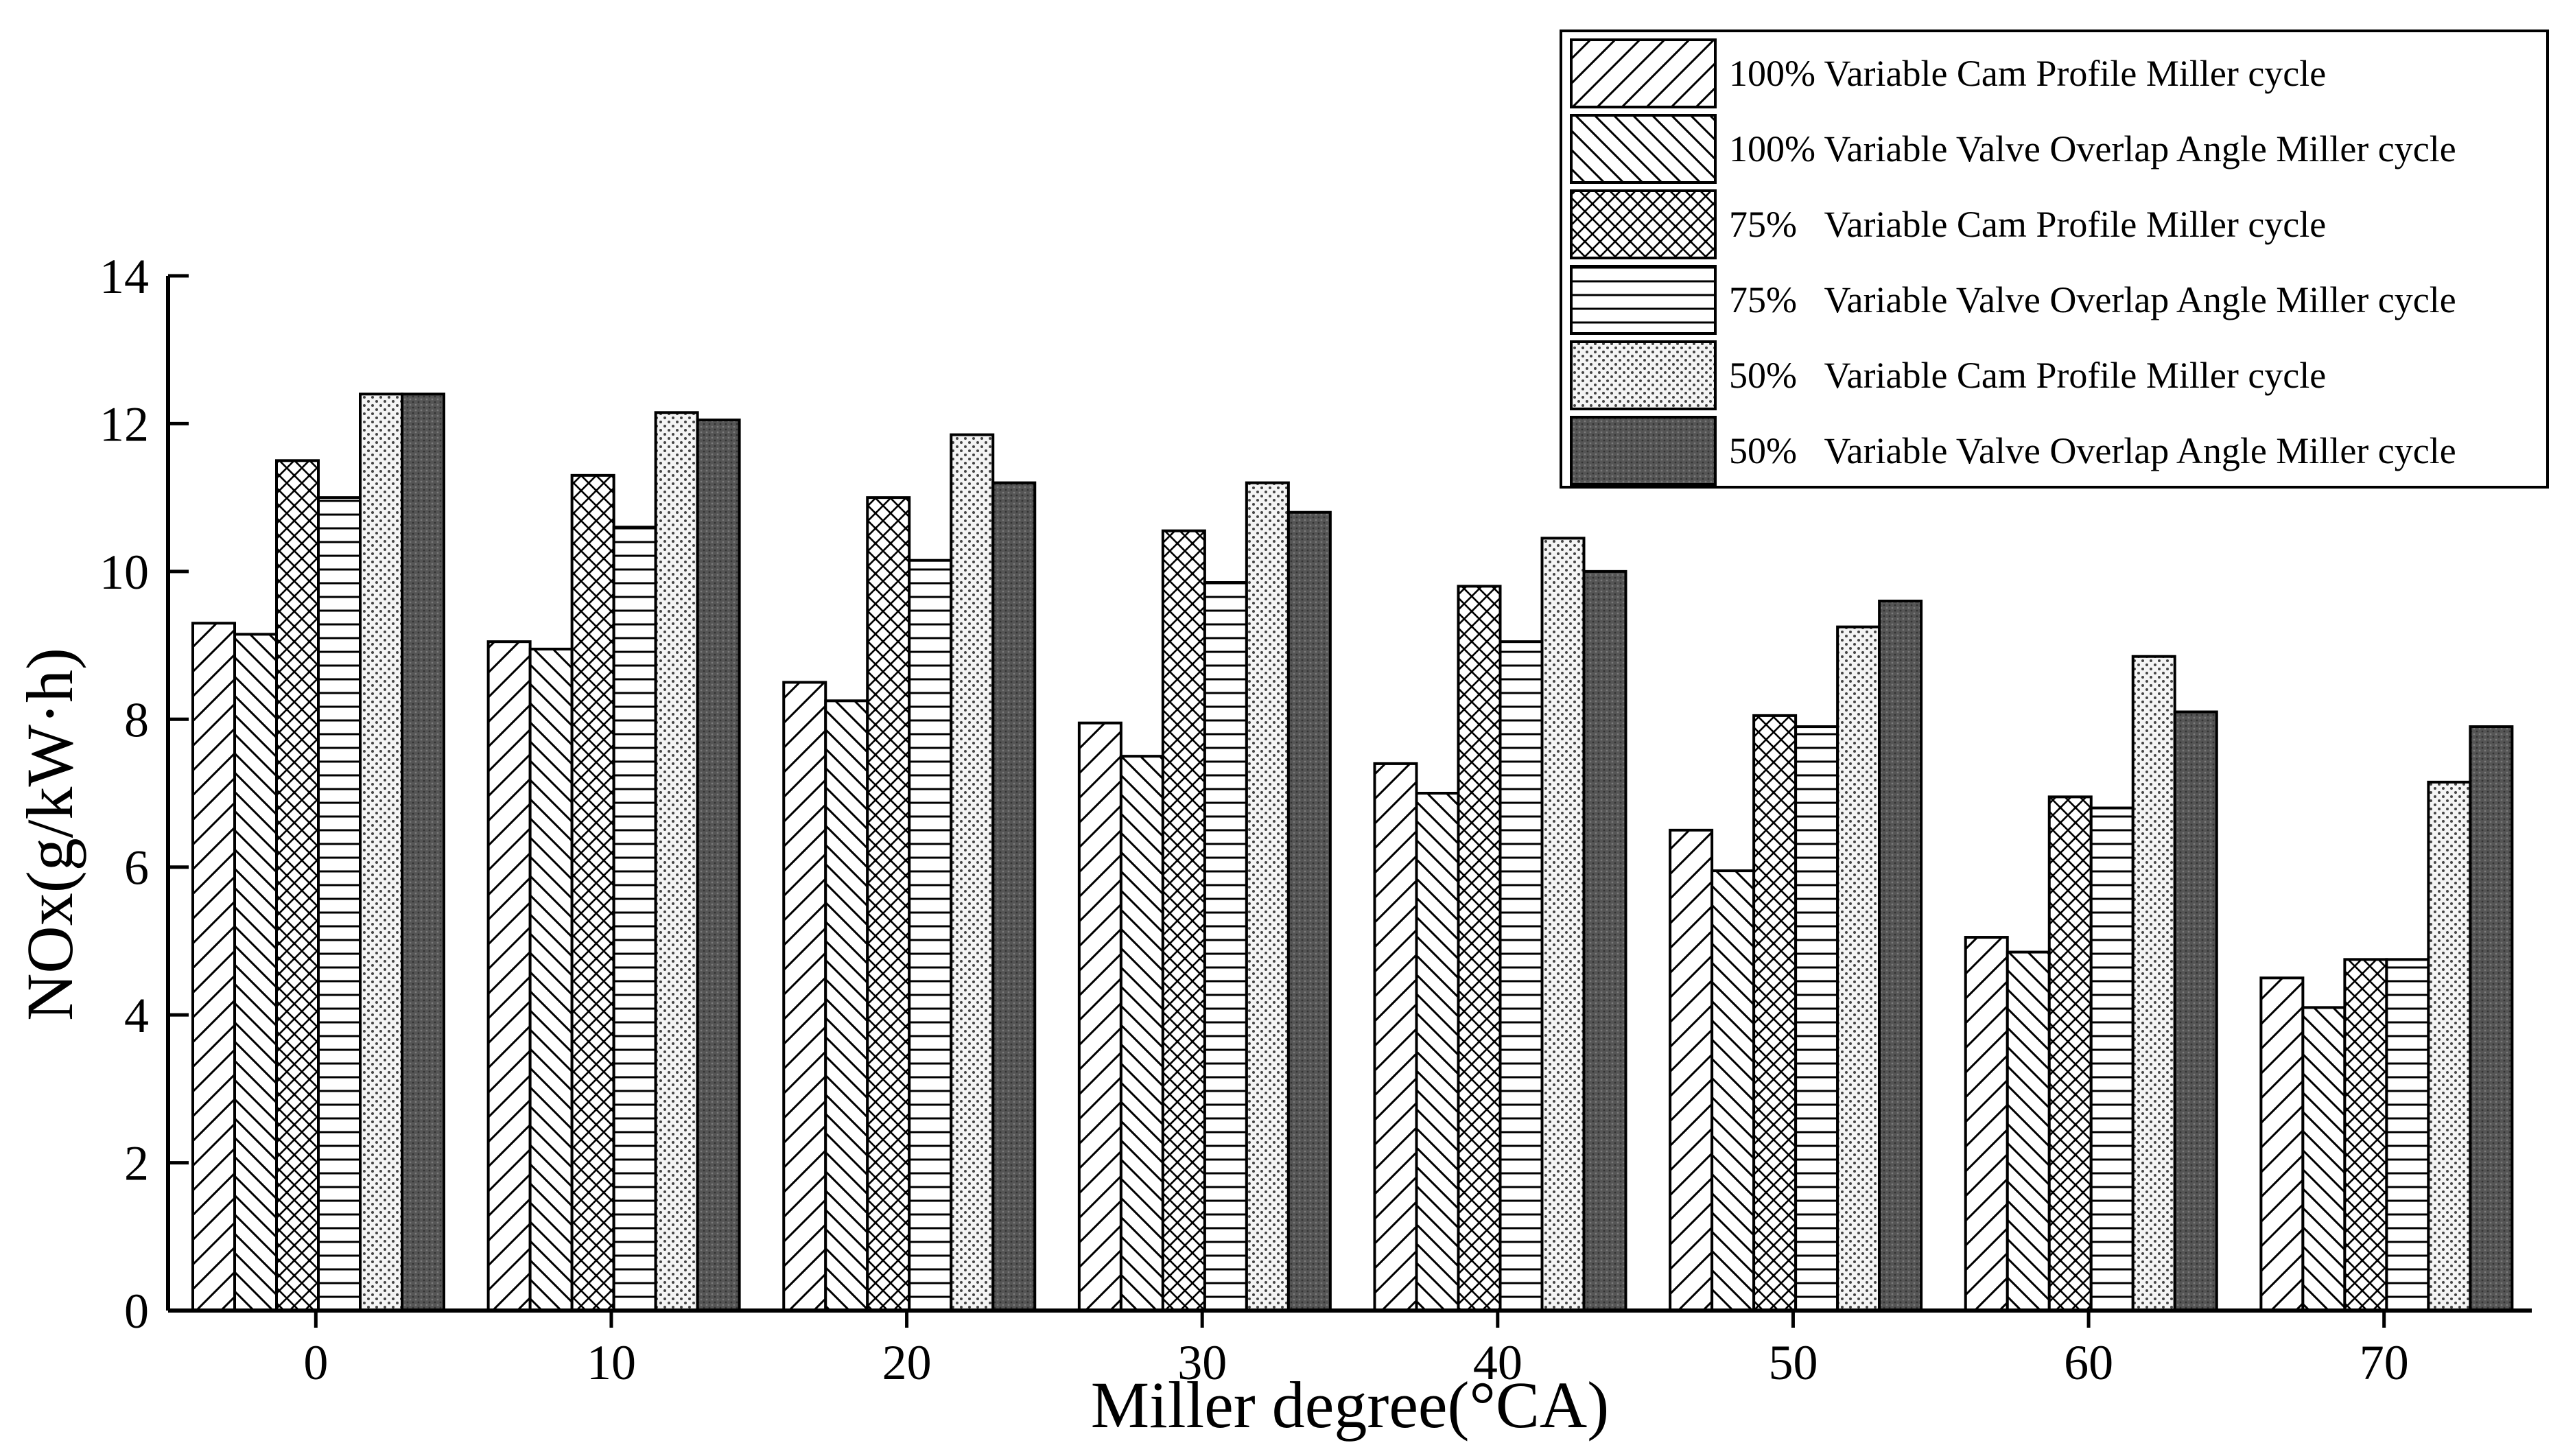 This screenshot has height=1456, width=2575. What do you see at coordinates (2028, 375) in the screenshot?
I see `legend-label-s5: 50% Variable Cam Profile Miller cycle` at bounding box center [2028, 375].